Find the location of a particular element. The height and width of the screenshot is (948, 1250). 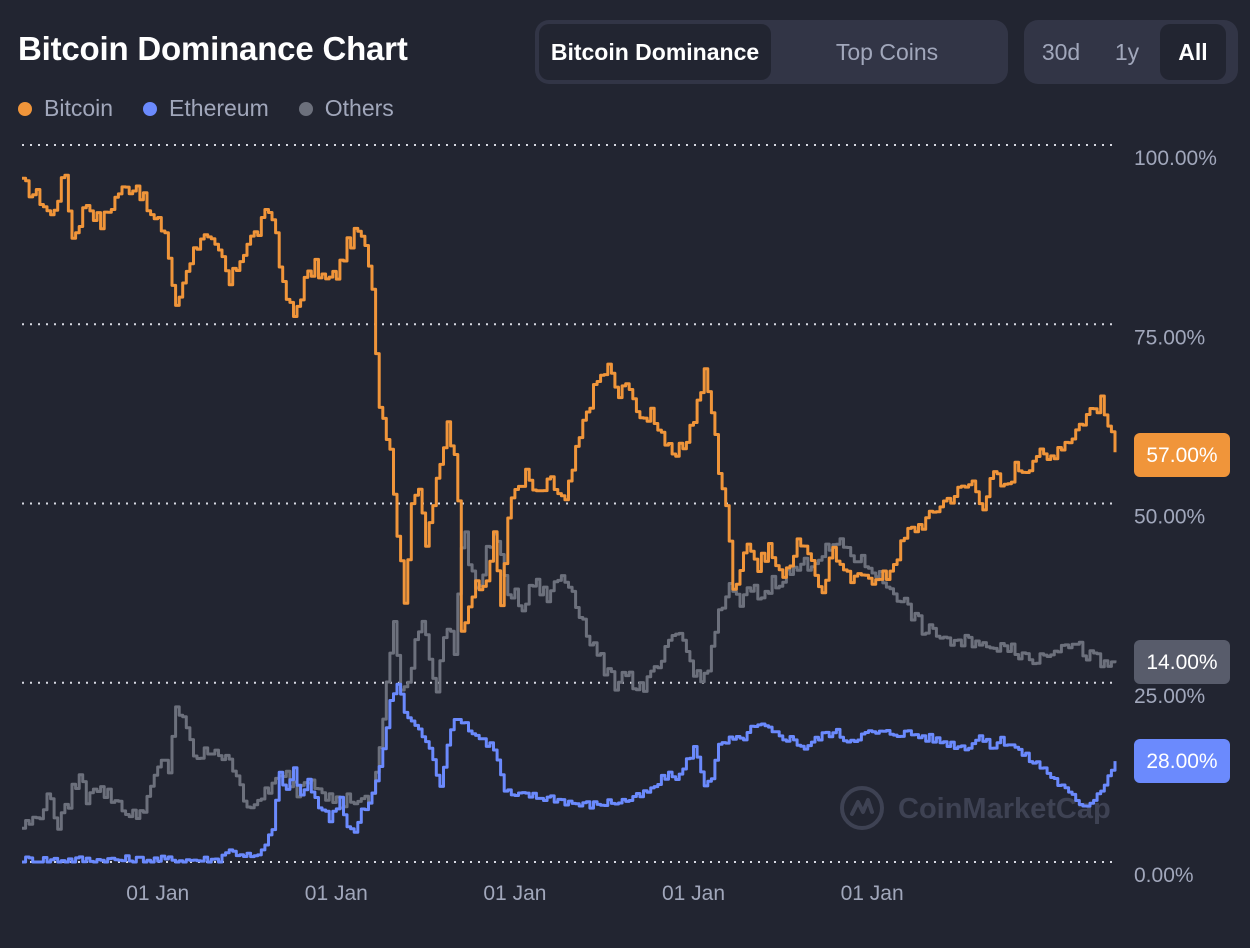

y-axis-ticks: 0.00% 25.00% 50.00% 75.00% 100.00% is located at coordinates (1175, 517).